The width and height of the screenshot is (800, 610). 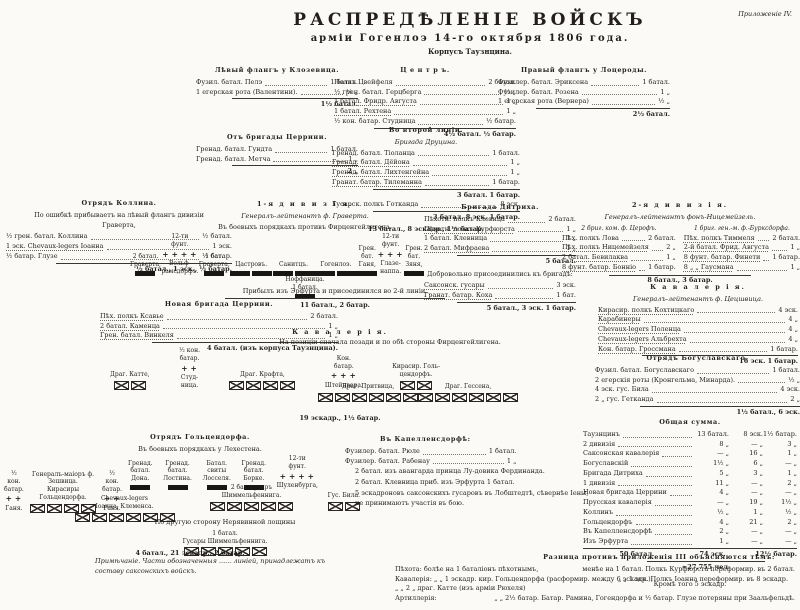 What do you see at coordinates (720, 361) in the screenshot?
I see `total-line: 16 эск. 1 батар.` at bounding box center [720, 361].